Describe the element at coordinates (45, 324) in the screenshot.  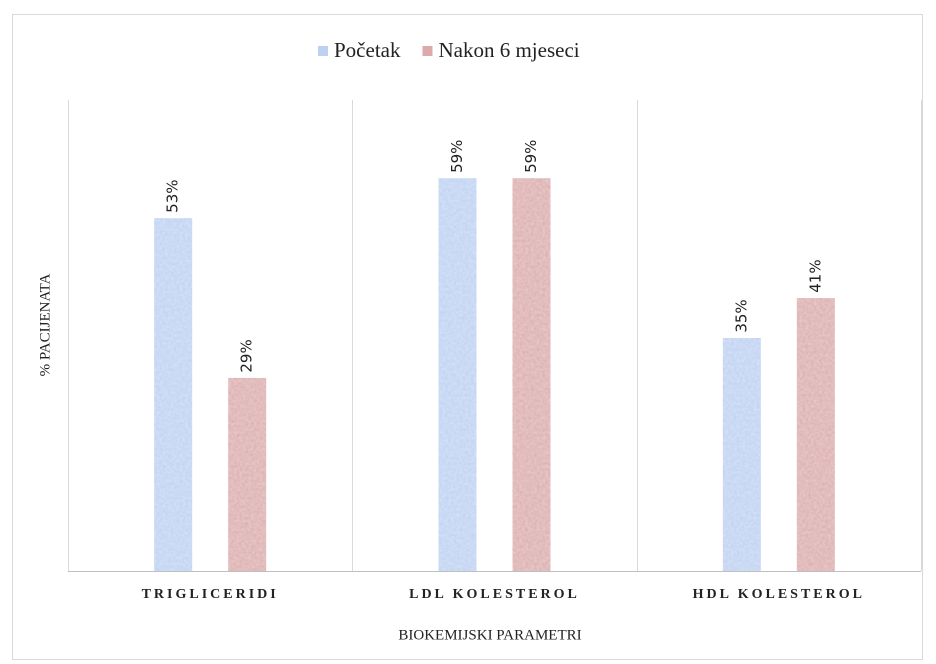
I see `y-axis-label: % PACIJENATA` at that location.